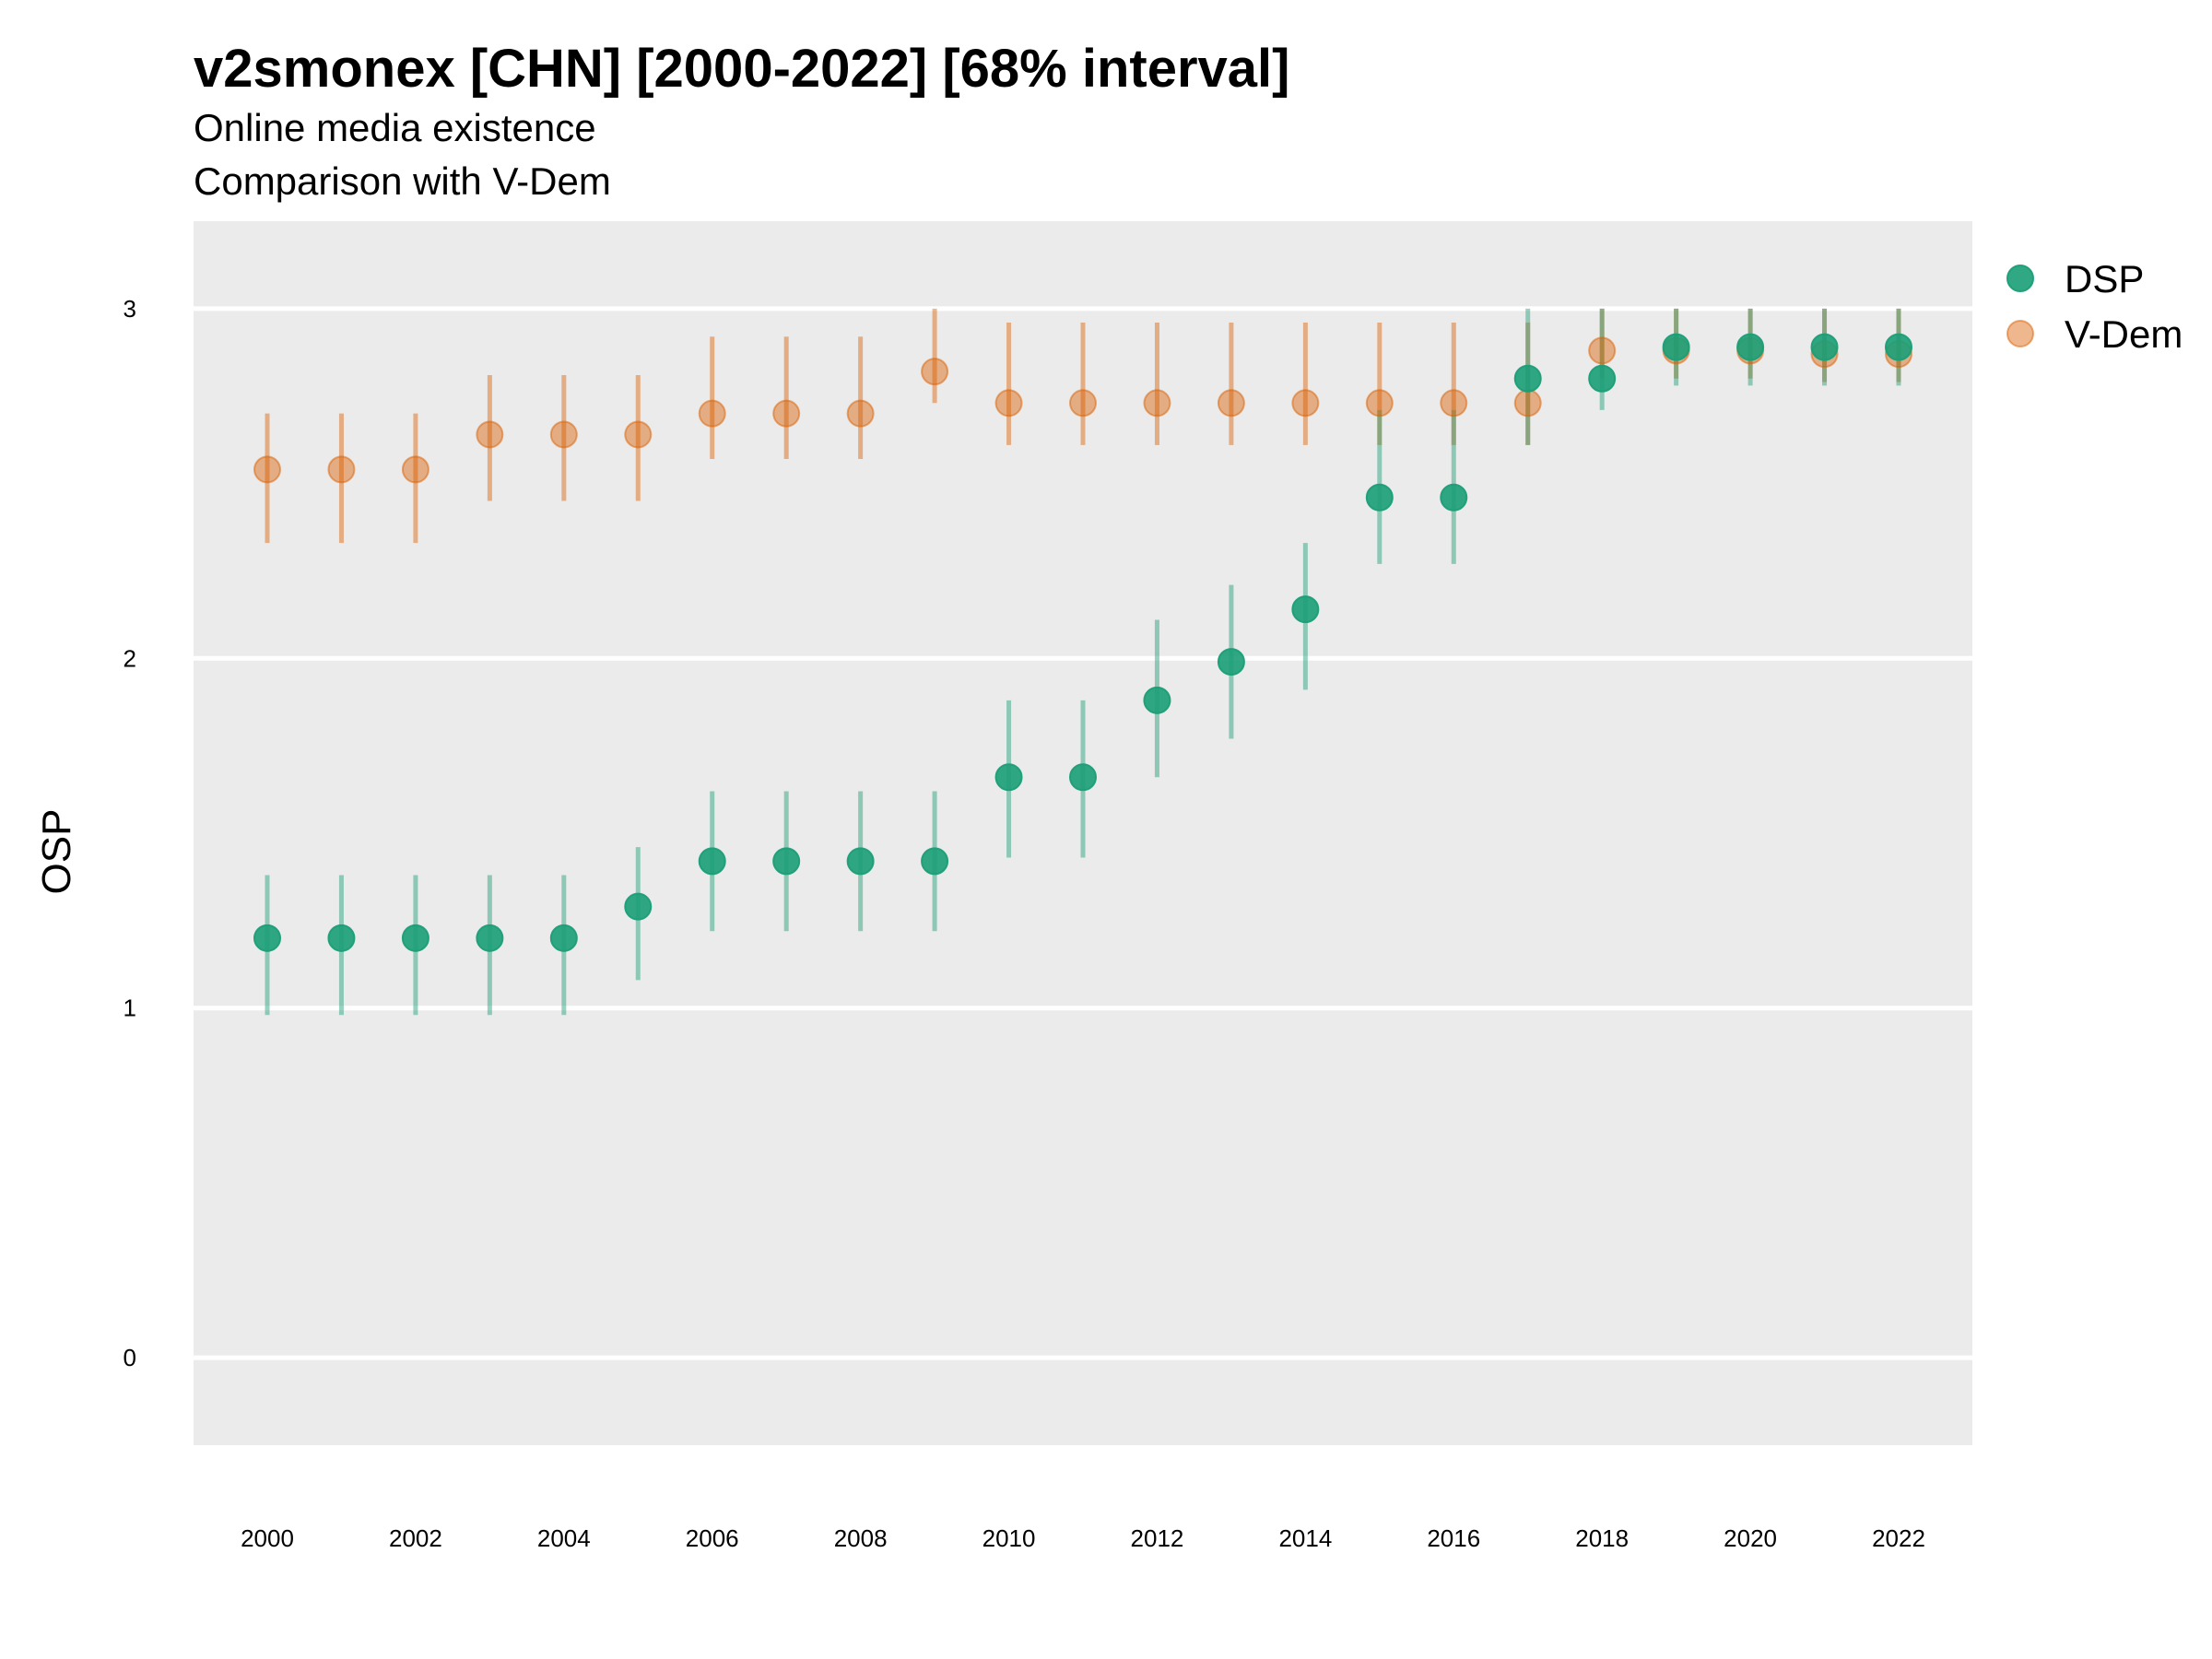  Describe the element at coordinates (267, 938) in the screenshot. I see `dsp-point-2000` at that location.